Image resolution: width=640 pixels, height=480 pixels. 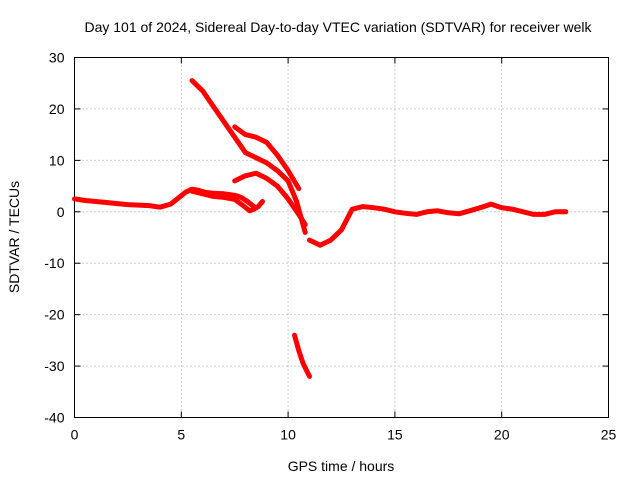 What do you see at coordinates (267, 158) in the screenshot?
I see `series-arc-descend-mid` at bounding box center [267, 158].